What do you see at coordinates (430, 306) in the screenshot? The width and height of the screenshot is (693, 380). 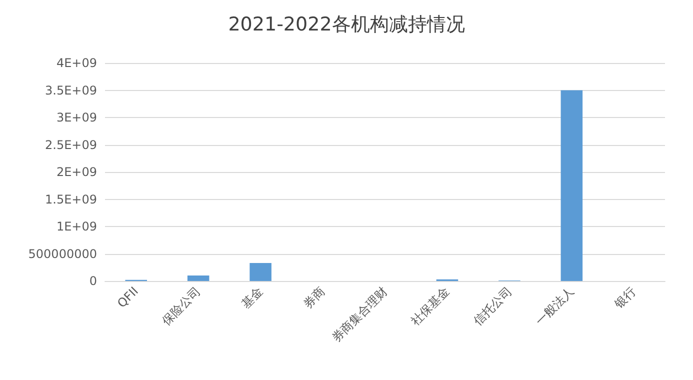 I see `x-tick-label: 社保基金` at bounding box center [430, 306].